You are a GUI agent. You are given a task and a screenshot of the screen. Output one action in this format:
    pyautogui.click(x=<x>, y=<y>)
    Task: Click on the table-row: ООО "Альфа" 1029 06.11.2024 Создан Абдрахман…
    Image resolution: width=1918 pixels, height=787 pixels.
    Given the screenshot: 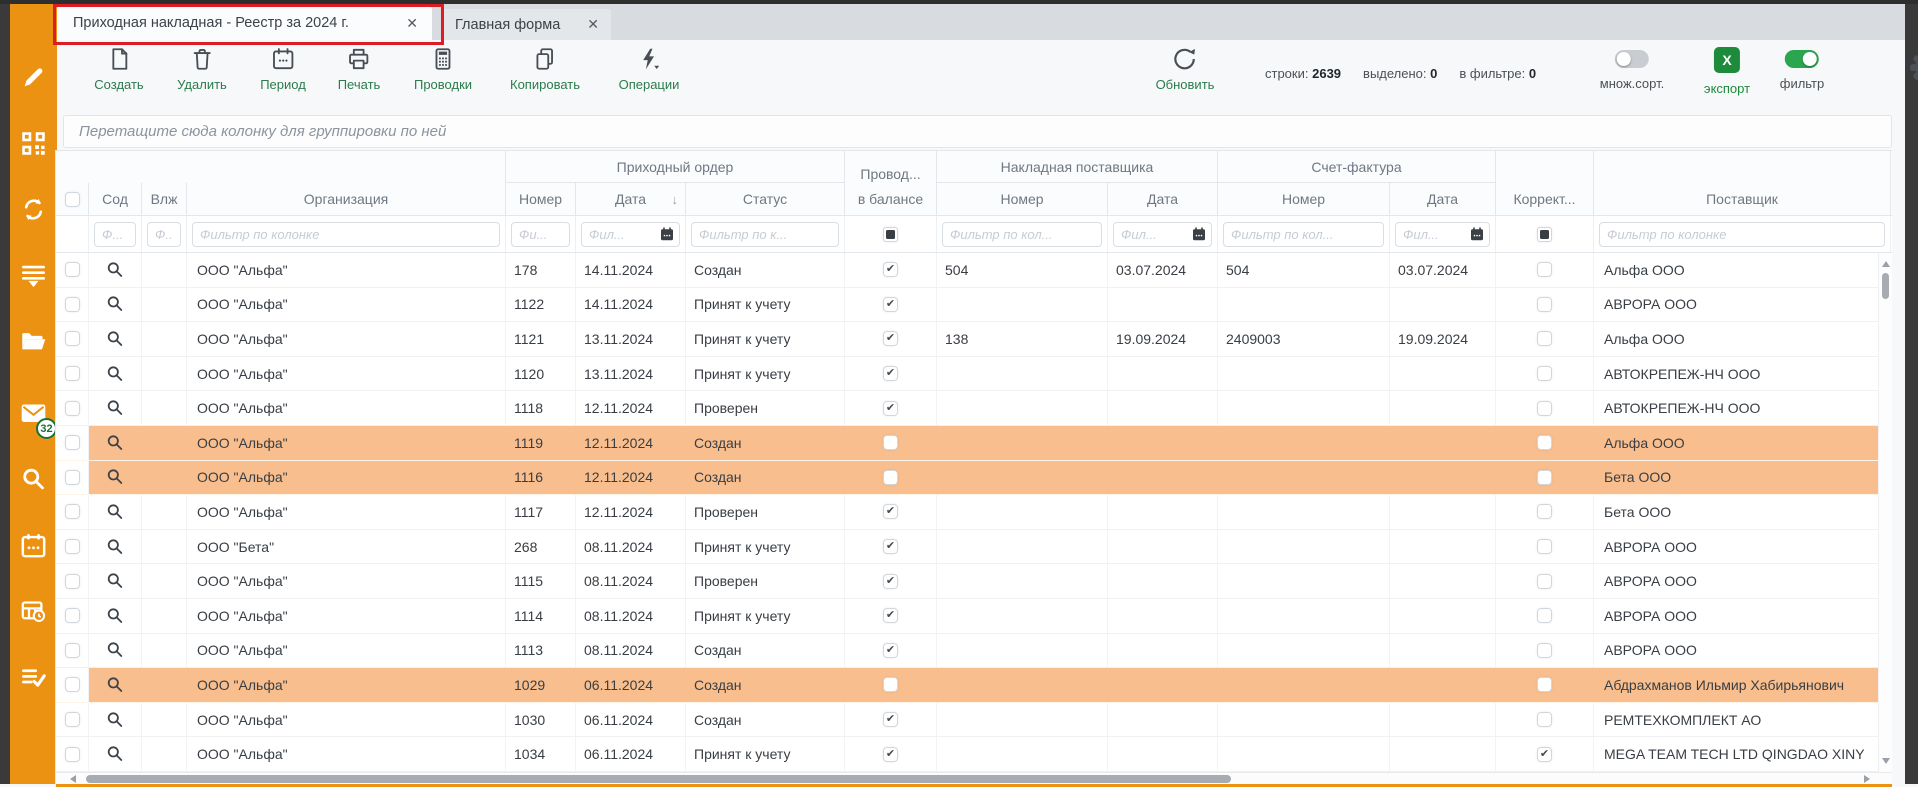 What is the action you would take?
    pyautogui.click(x=974, y=685)
    